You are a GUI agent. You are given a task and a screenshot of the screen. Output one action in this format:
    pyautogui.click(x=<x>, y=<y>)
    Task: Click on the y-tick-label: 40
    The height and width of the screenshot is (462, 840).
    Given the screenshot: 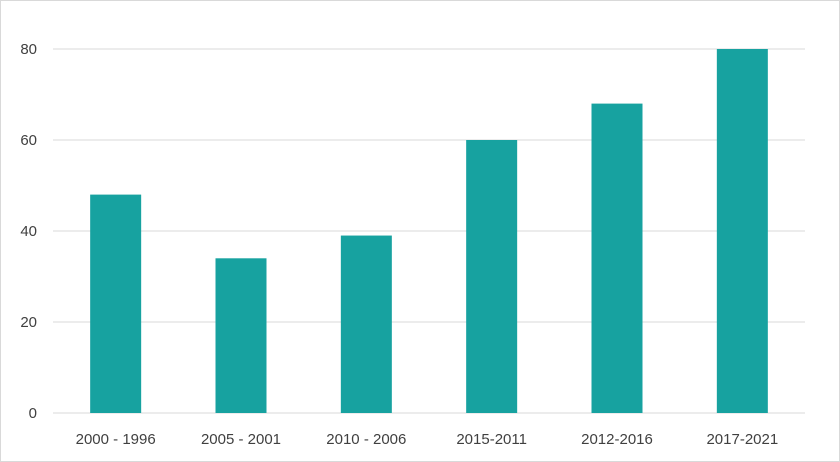 What is the action you would take?
    pyautogui.click(x=28, y=231)
    